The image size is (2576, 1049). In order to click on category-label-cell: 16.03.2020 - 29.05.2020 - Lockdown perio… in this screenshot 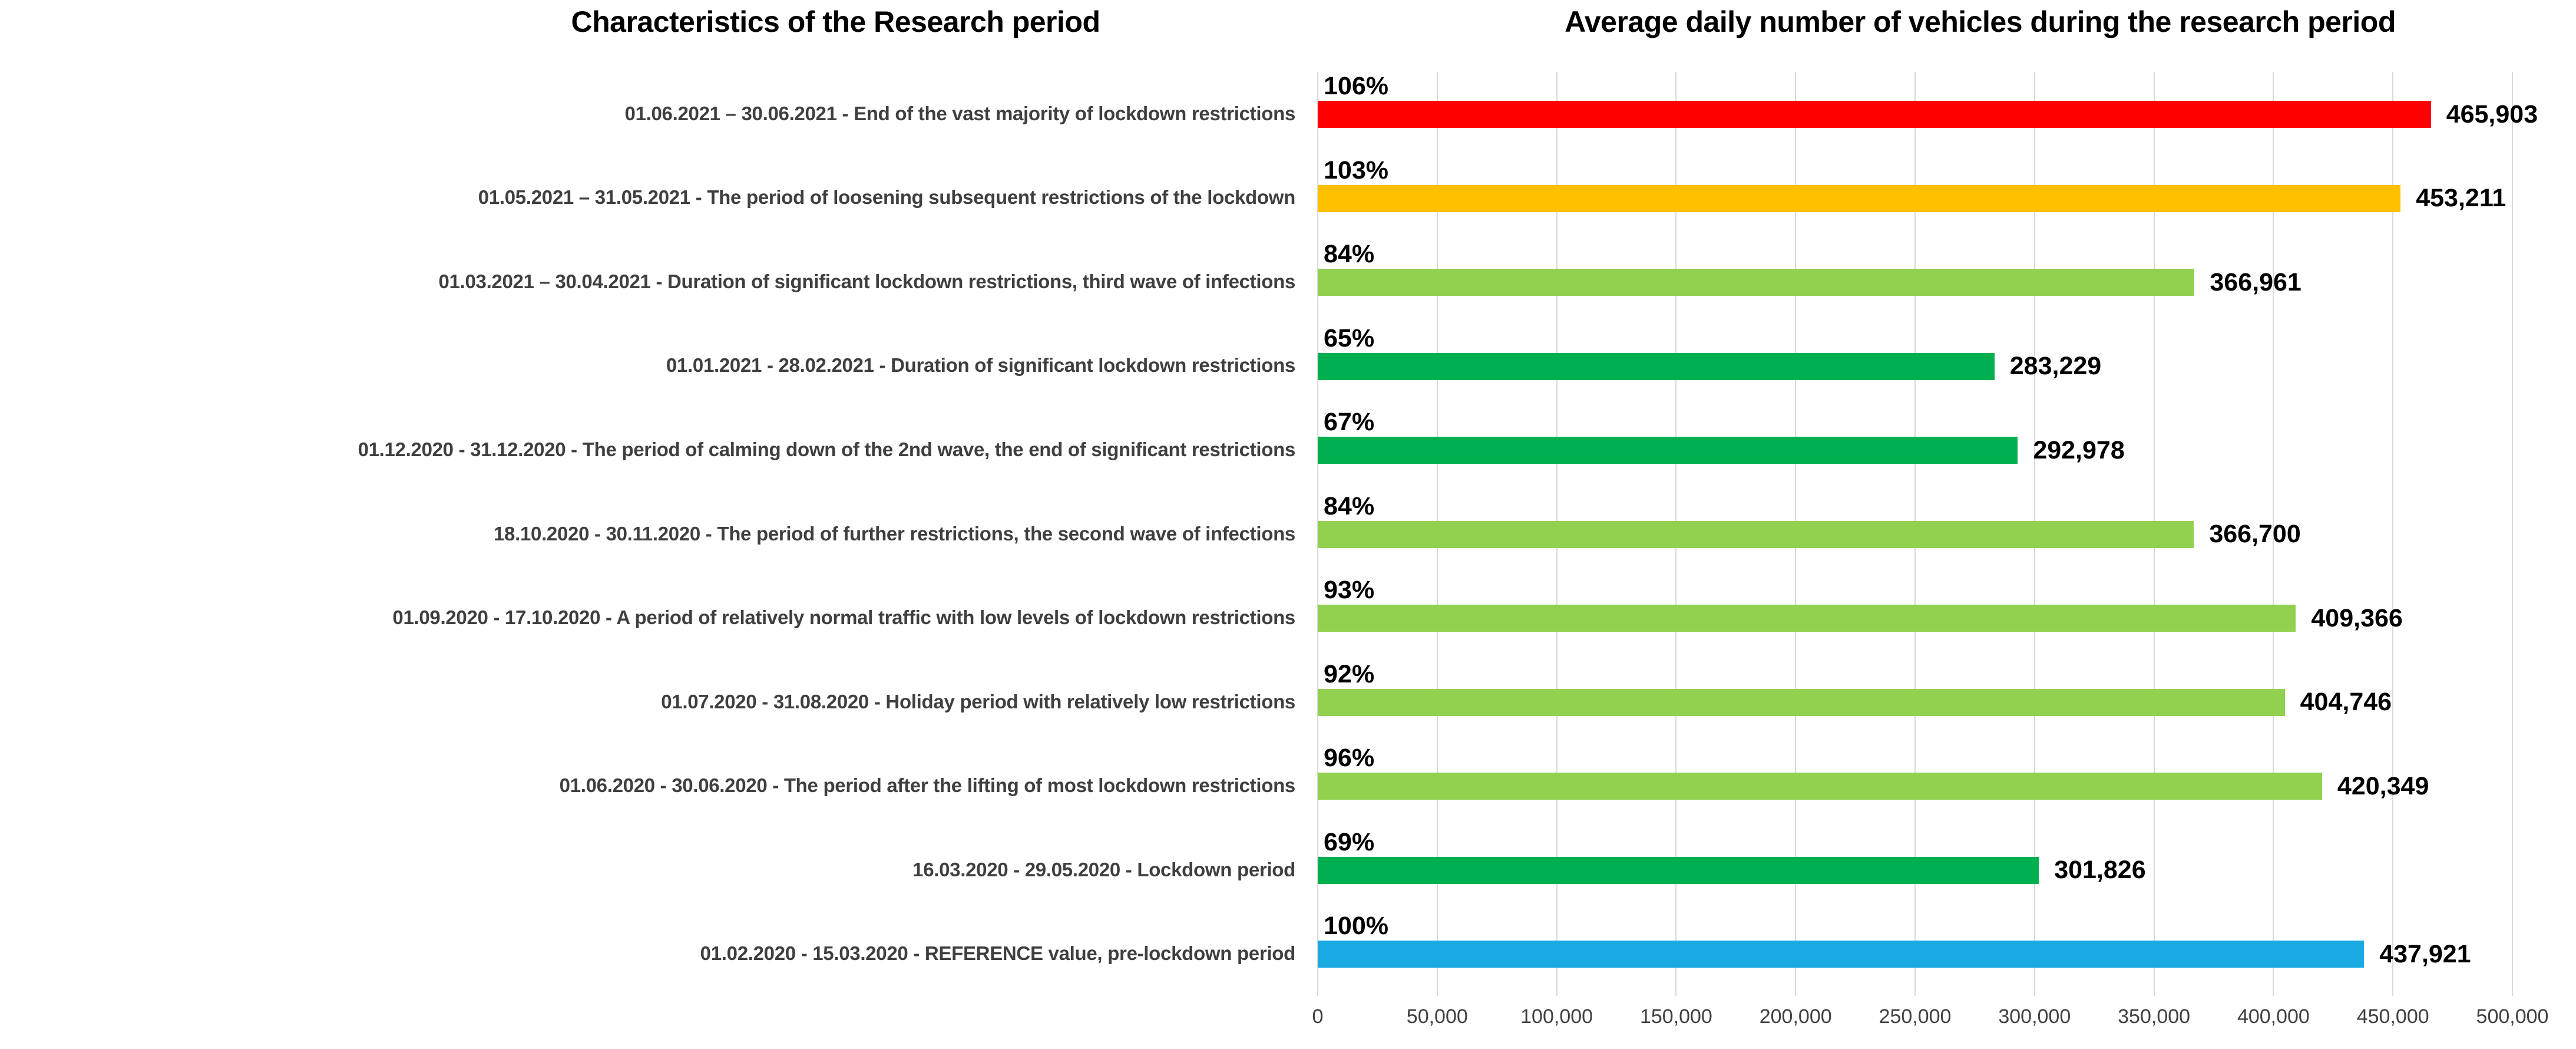, I will do `click(659, 870)`.